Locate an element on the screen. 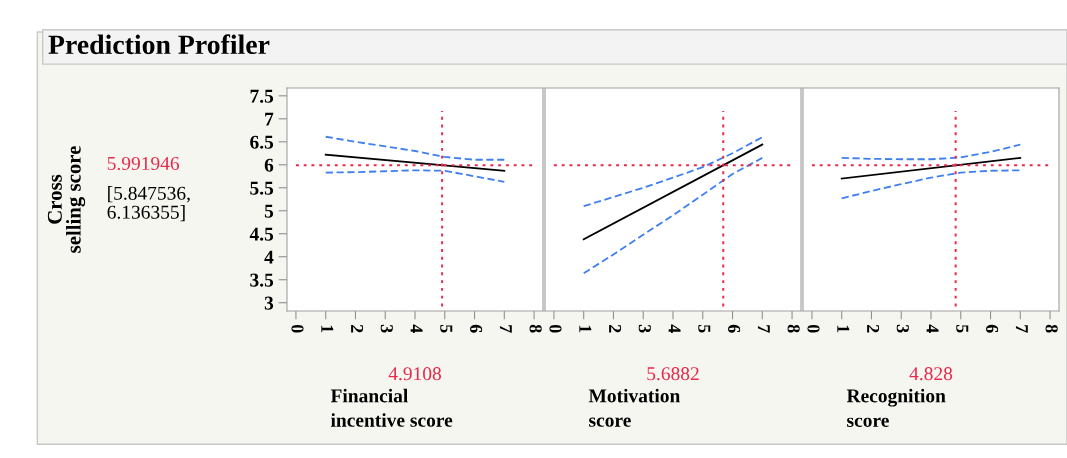 The image size is (1067, 458). y-tick-label: 7 is located at coordinates (269, 119).